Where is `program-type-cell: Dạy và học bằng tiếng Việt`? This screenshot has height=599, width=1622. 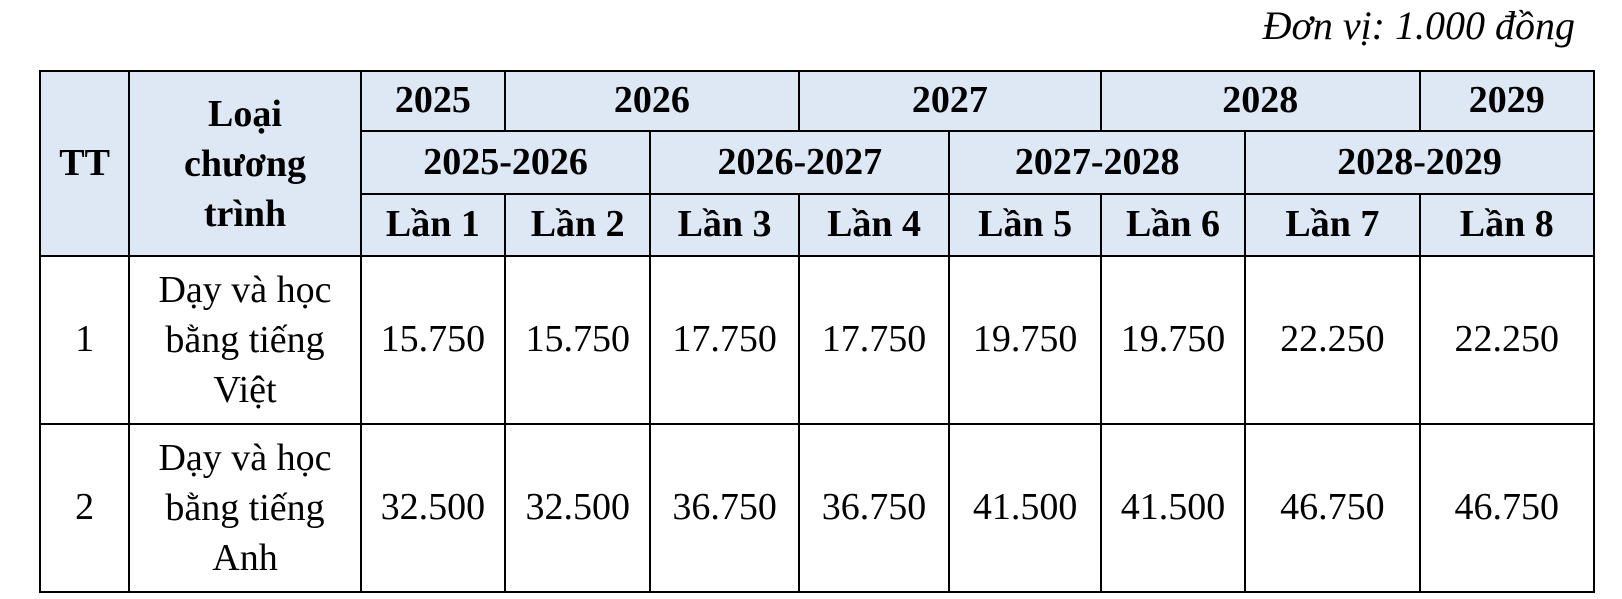
program-type-cell: Dạy và học bằng tiếng Việt is located at coordinates (245, 340).